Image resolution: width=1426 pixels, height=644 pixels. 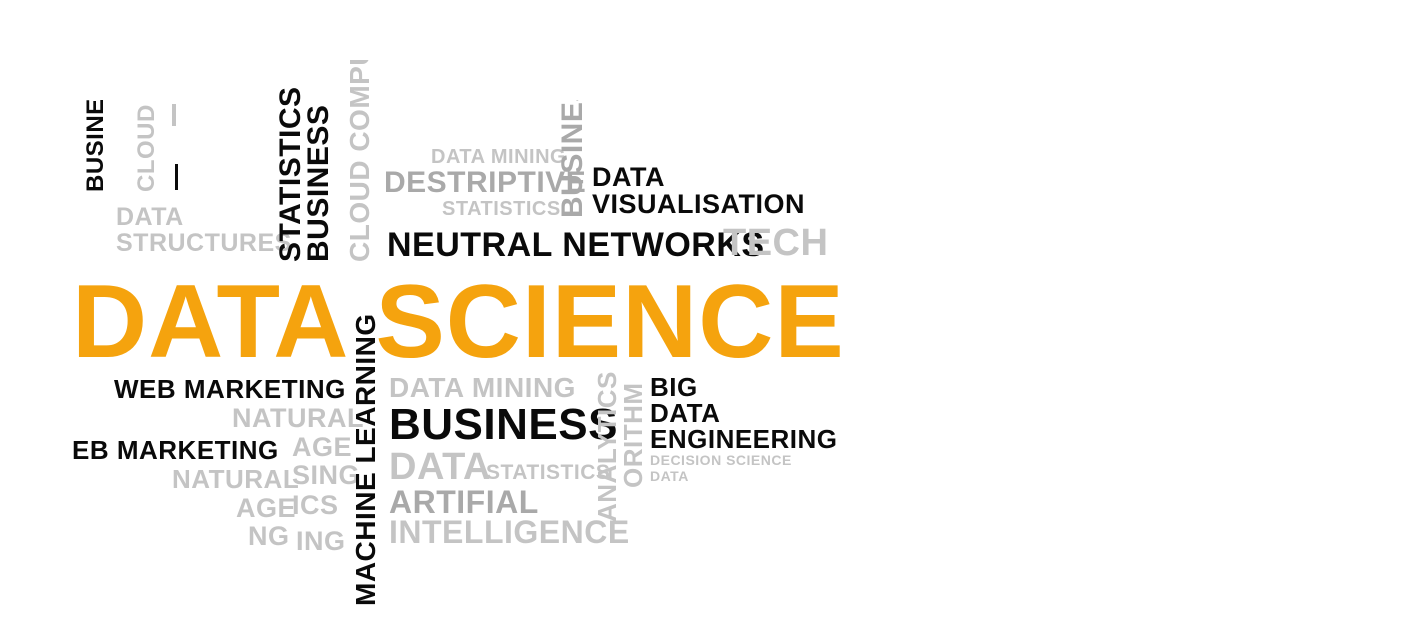 I want to click on word-web-marketing-2: EB MARKETING, so click(x=175, y=450).